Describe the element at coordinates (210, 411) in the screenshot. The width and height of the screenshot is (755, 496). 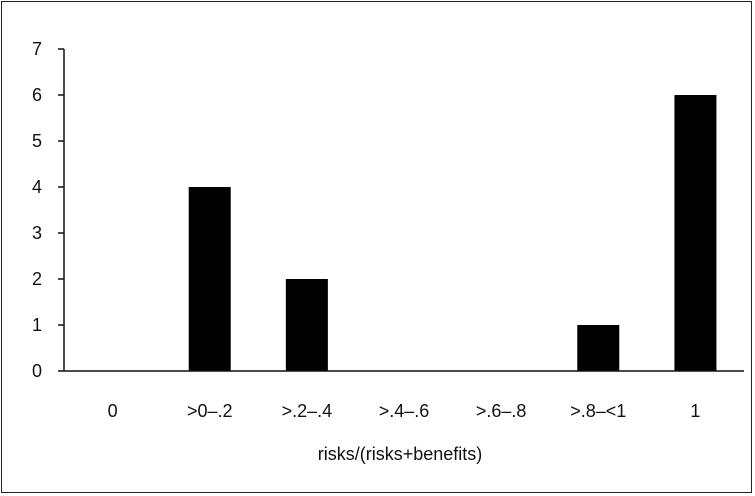
I see `x-tick-label: >0–.2` at that location.